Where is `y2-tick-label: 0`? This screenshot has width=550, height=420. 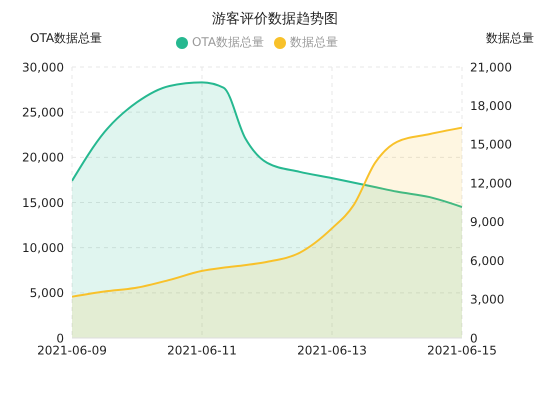
y2-tick-label: 0 is located at coordinates (474, 338).